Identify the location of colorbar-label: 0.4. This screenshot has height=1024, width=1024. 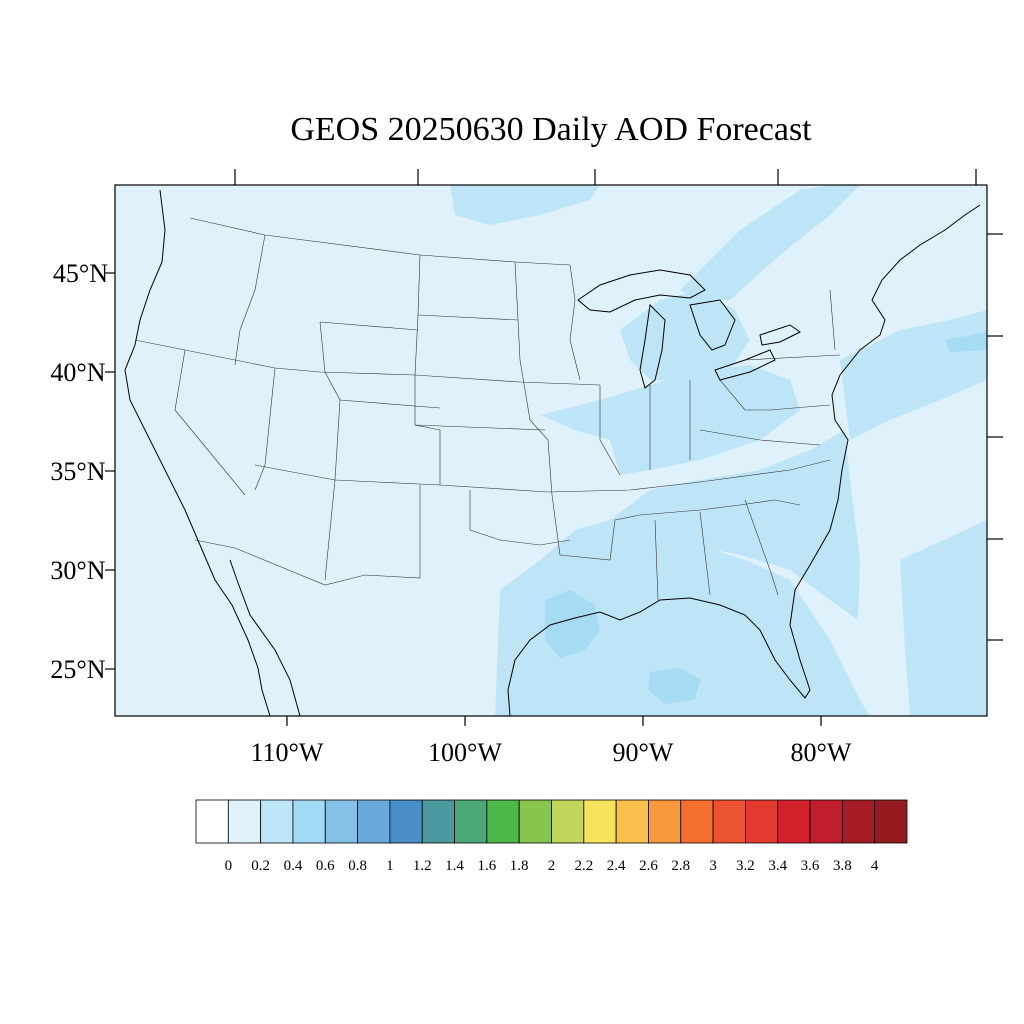
(293, 866).